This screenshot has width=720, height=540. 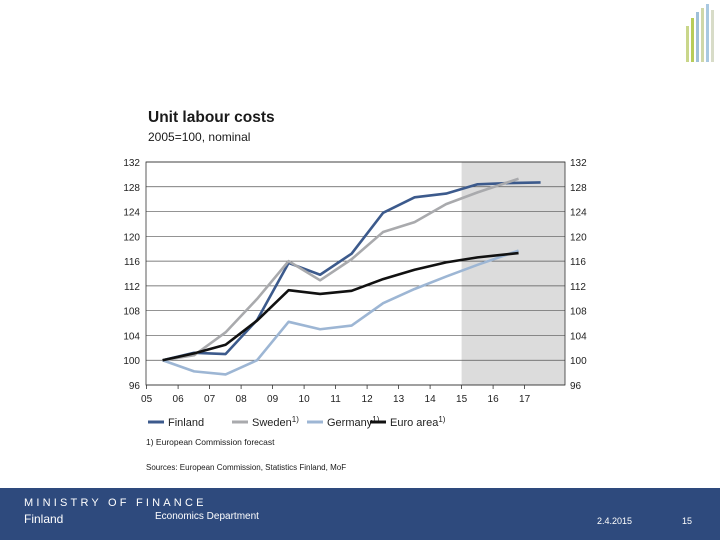 What do you see at coordinates (131, 213) in the screenshot?
I see `y-tick-label-left: 124` at bounding box center [131, 213].